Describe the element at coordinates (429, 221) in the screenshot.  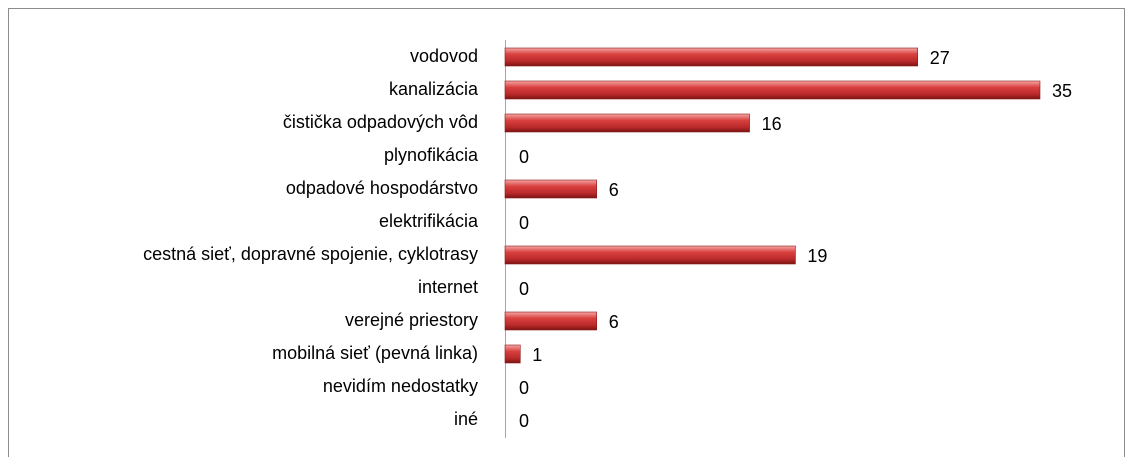
I see `category-label: elektrifikácia` at that location.